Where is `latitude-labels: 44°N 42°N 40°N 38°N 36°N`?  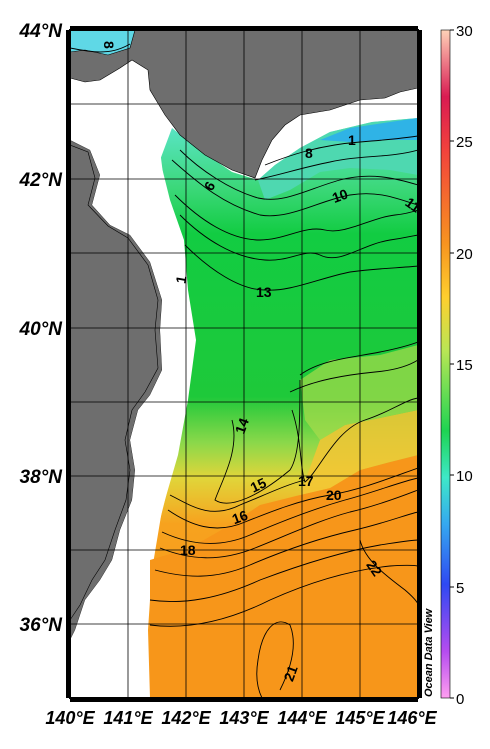 latitude-labels: 44°N 42°N 40°N 38°N 36°N is located at coordinates (41, 328).